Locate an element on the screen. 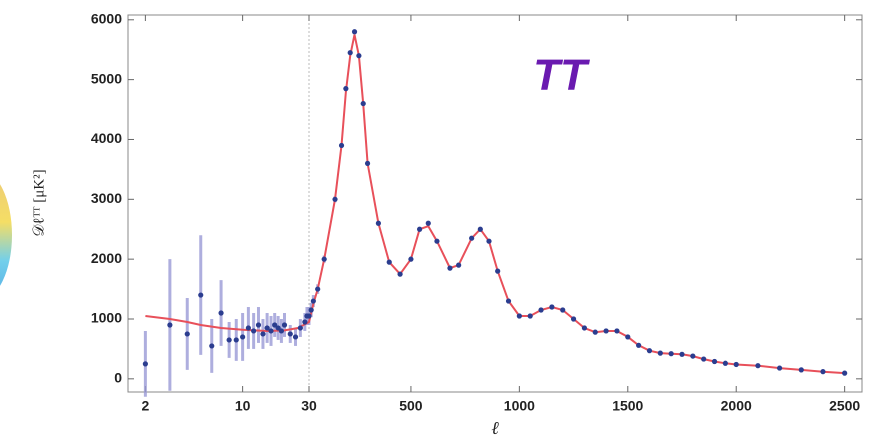  y-tick-label: 0 is located at coordinates (118, 378).